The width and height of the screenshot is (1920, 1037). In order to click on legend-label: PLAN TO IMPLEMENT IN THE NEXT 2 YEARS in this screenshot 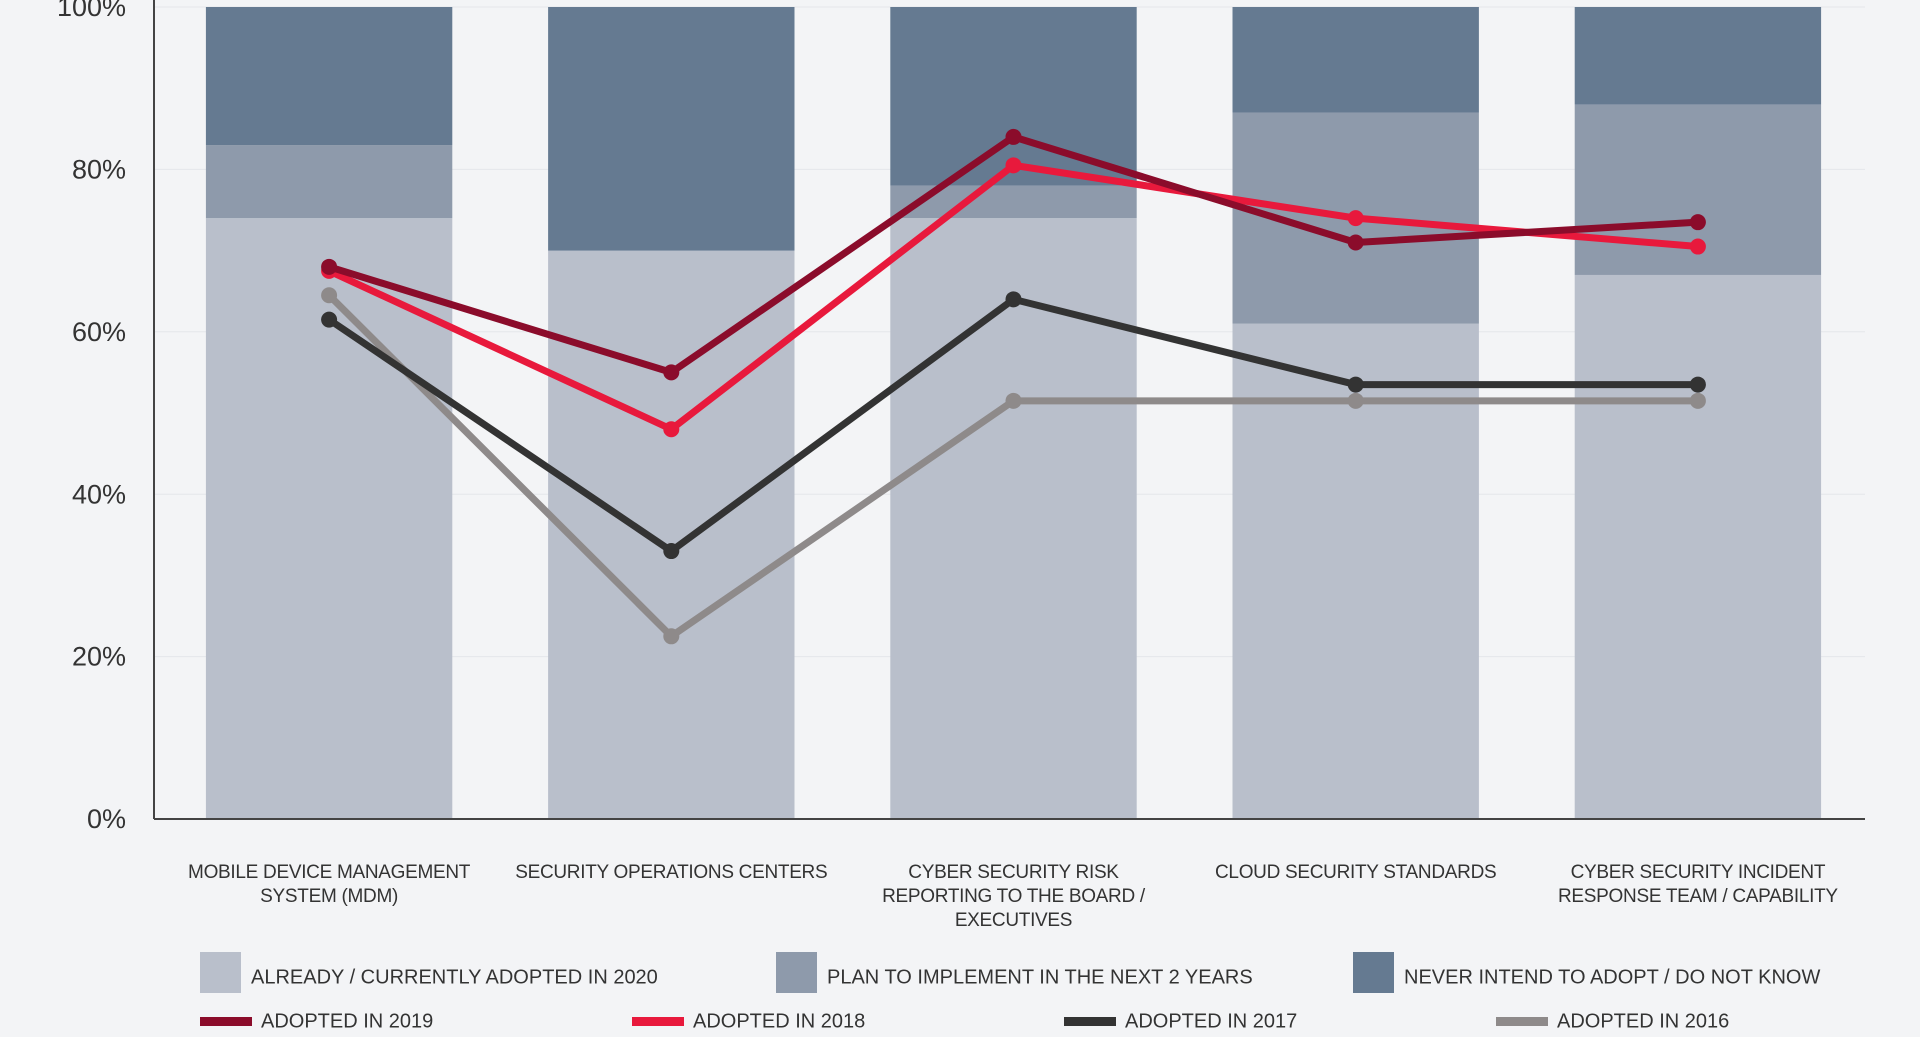, I will do `click(1040, 977)`.